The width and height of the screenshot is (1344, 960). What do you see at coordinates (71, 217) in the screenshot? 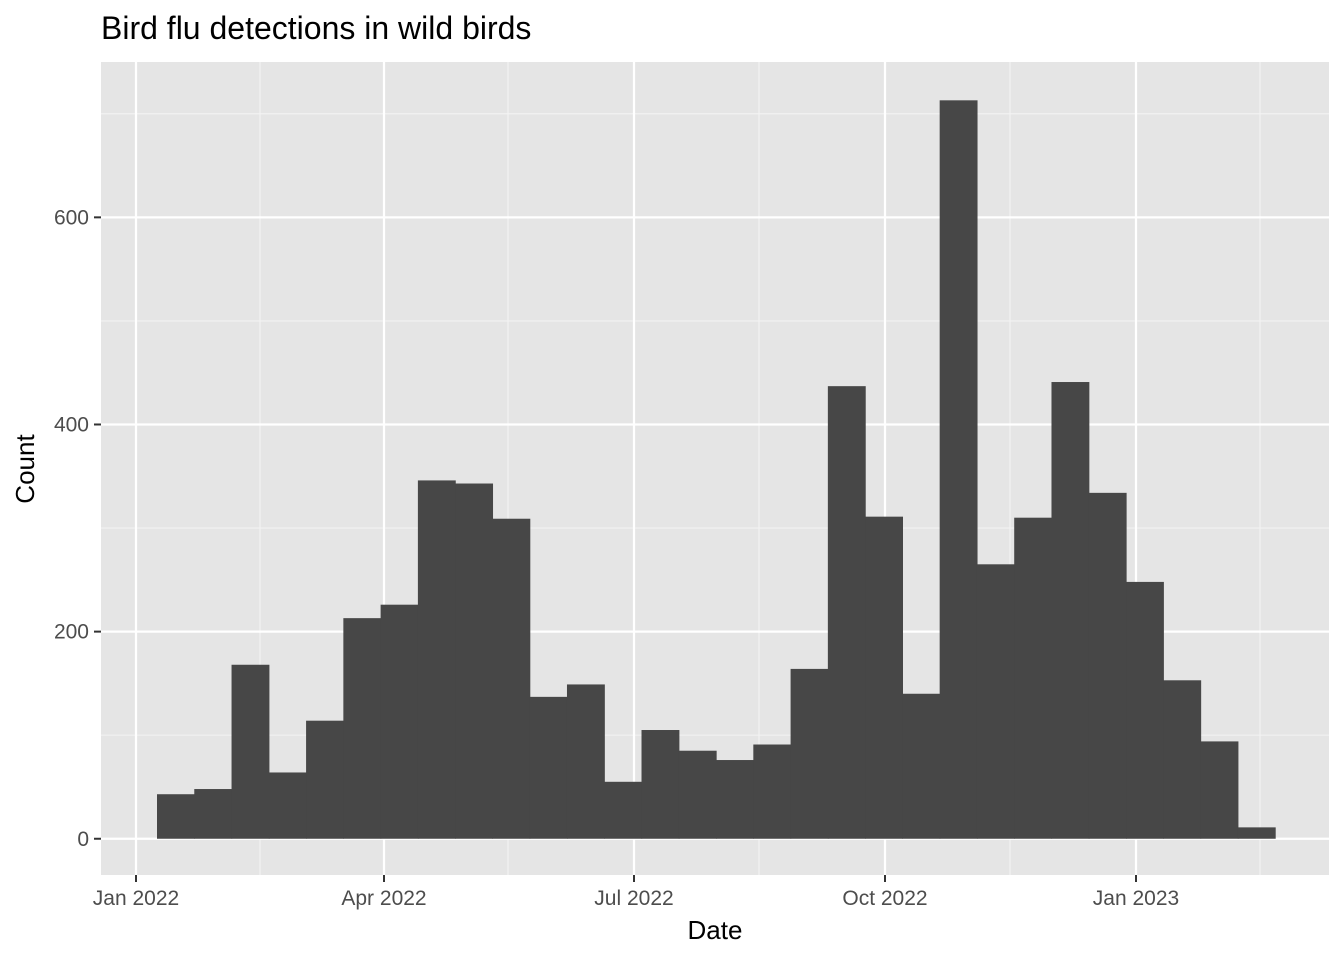
I see `y-tick-label: 600` at bounding box center [71, 217].